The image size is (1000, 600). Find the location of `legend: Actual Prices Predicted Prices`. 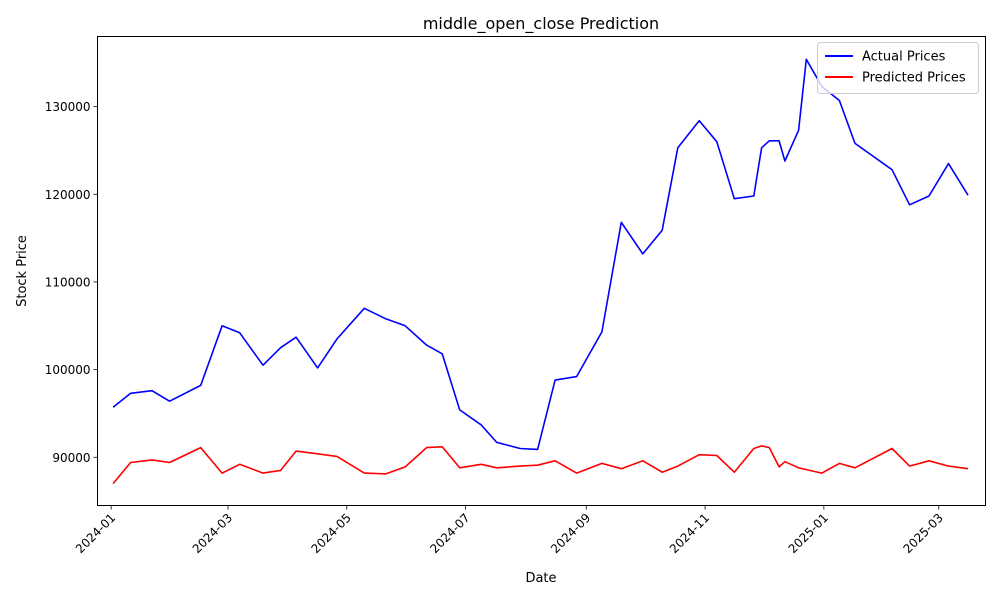

legend: Actual Prices Predicted Prices is located at coordinates (898, 68).